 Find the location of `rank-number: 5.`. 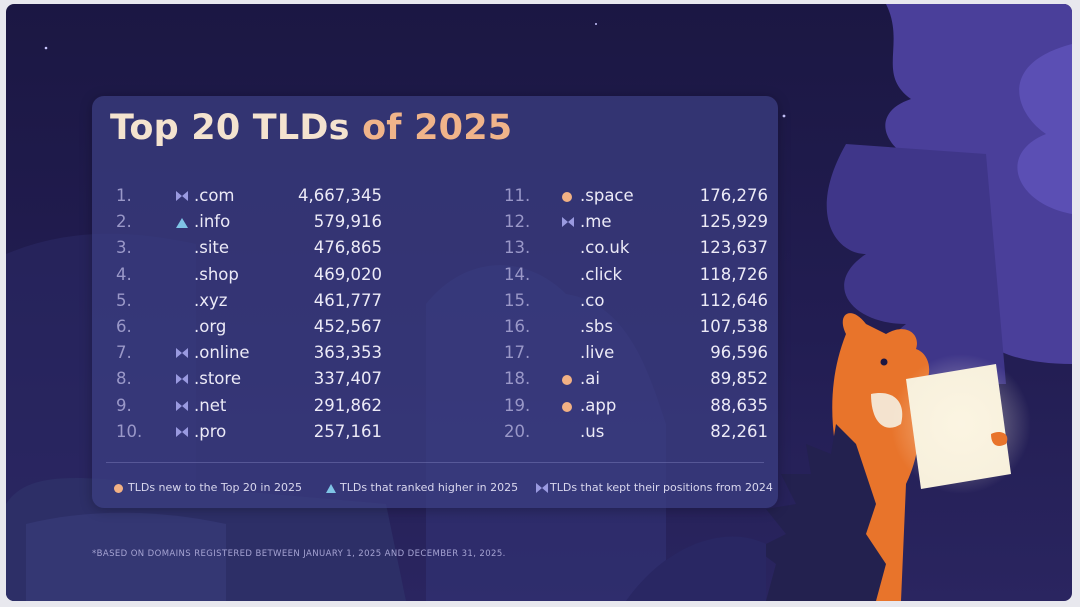

rank-number: 5. is located at coordinates (124, 300).